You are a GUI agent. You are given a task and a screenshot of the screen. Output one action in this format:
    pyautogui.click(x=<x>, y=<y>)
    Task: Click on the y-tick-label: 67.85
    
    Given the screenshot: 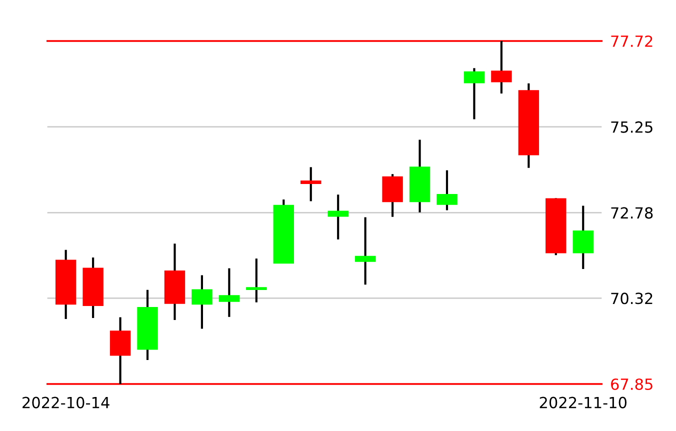 What is the action you would take?
    pyautogui.click(x=631, y=384)
    